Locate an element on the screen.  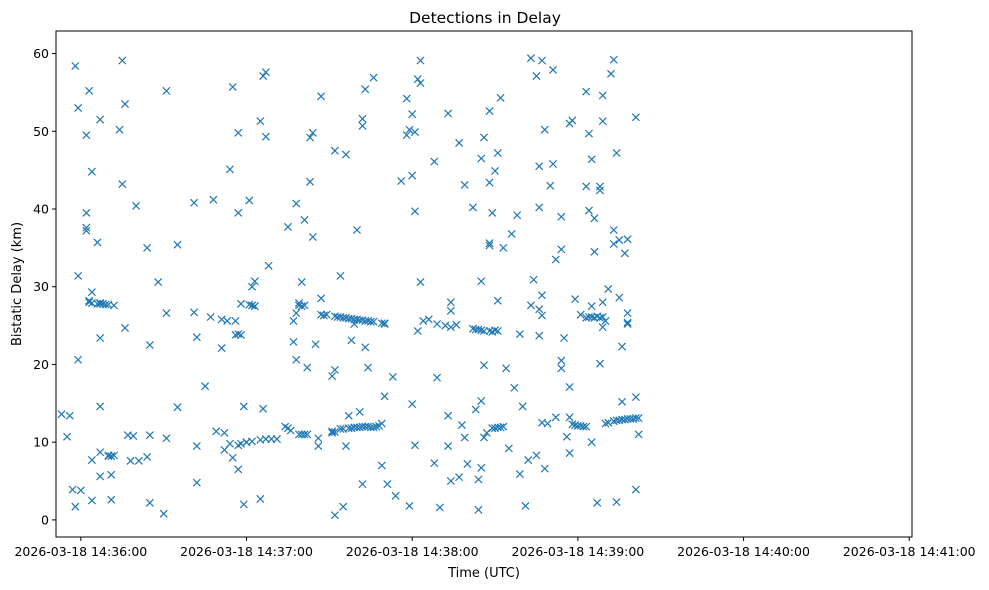
y-tick-label: 10 is located at coordinates (41, 442).